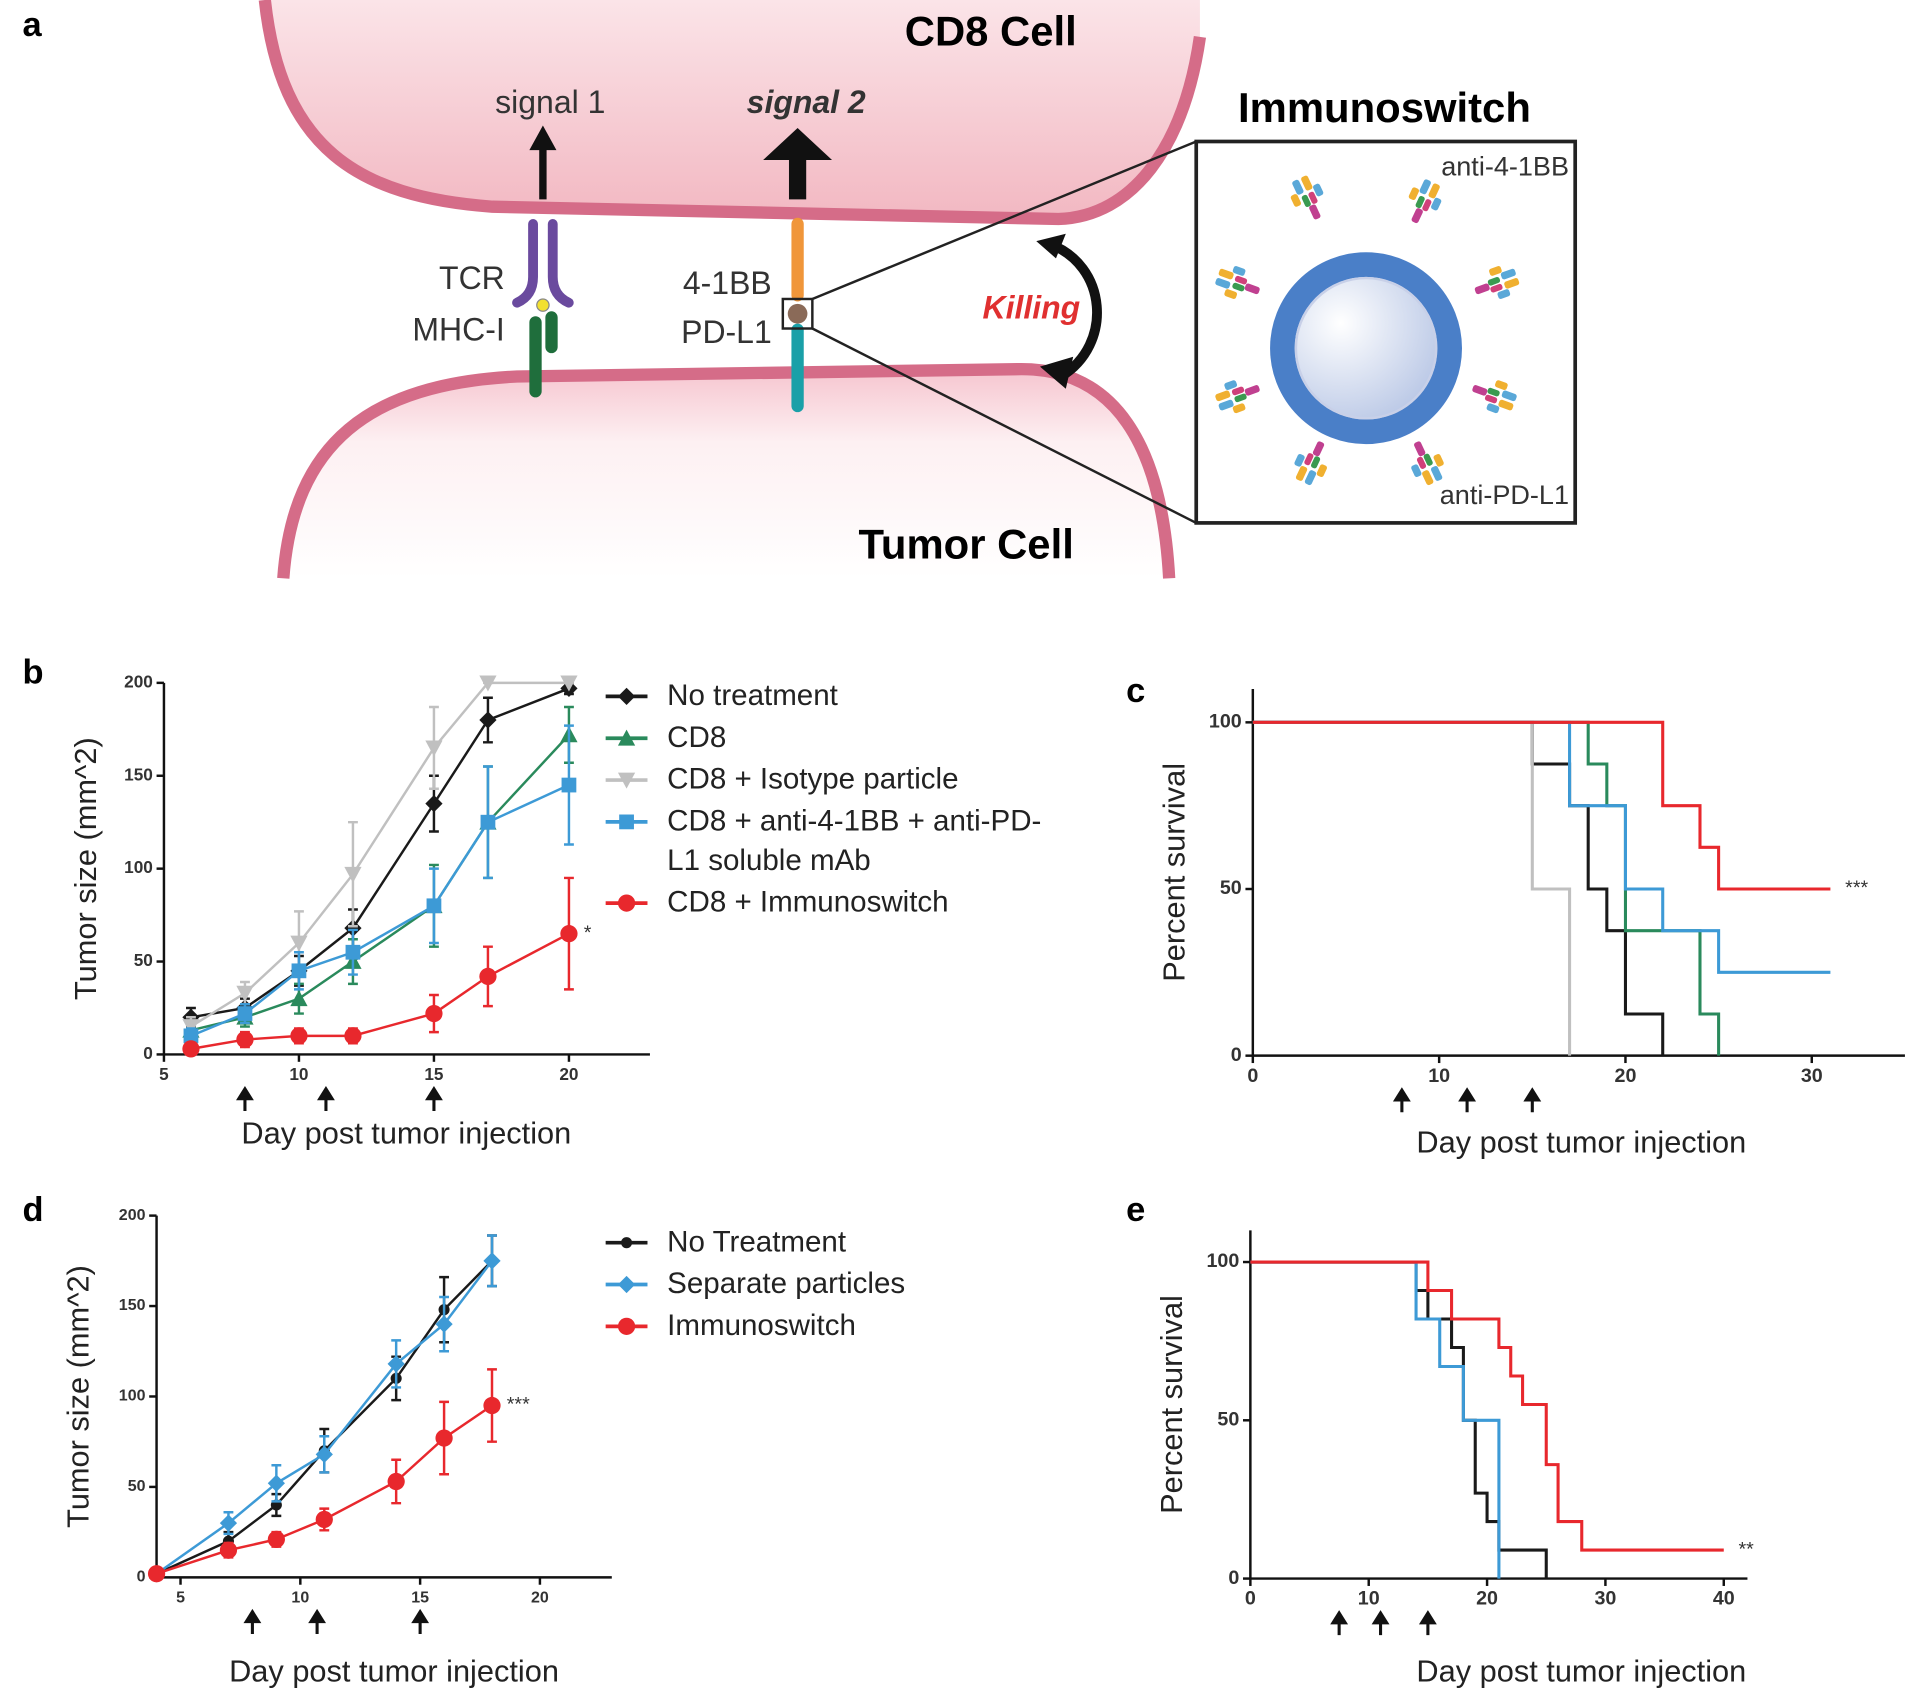  Describe the element at coordinates (543, 305) in the screenshot. I see `antigen` at that location.